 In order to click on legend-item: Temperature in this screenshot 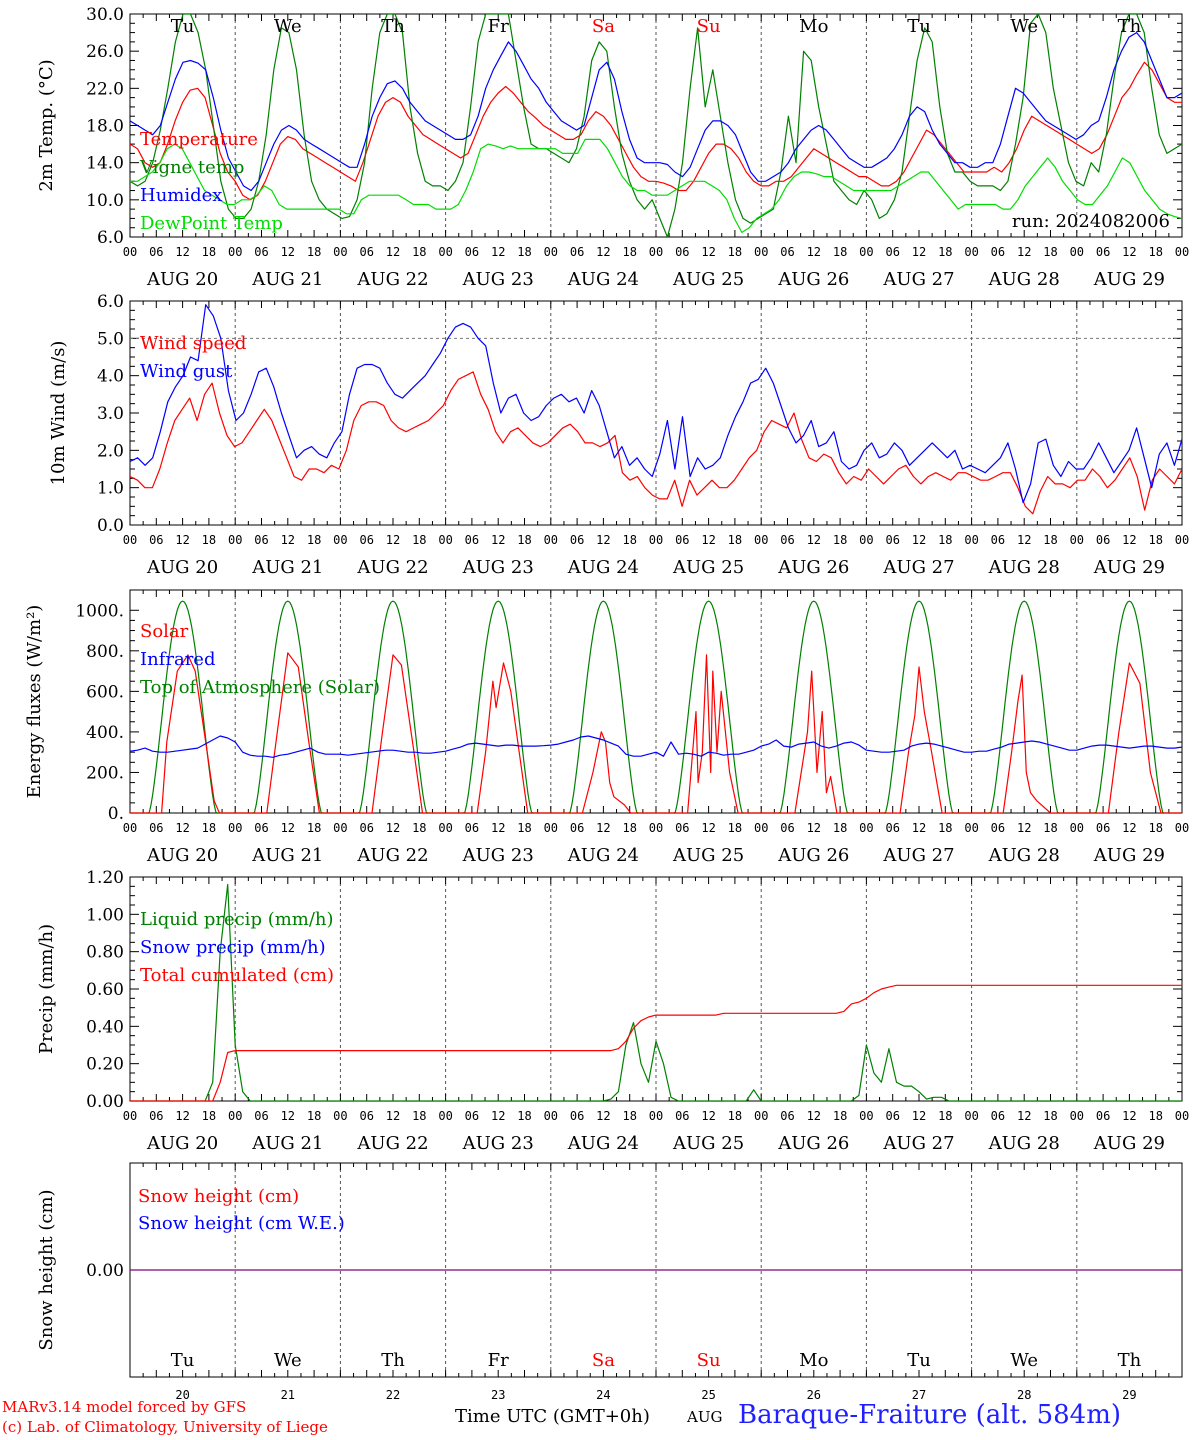, I will do `click(199, 139)`.